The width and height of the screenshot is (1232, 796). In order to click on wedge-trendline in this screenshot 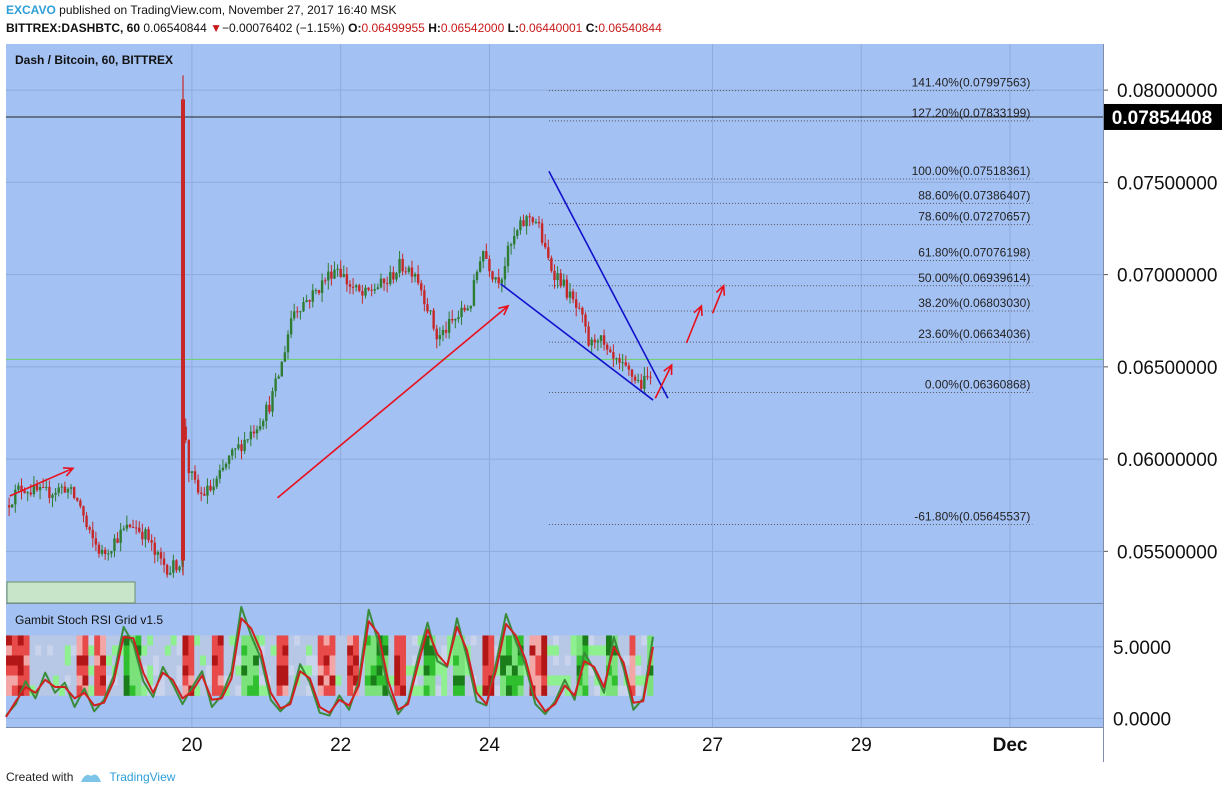, I will do `click(608, 284)`.